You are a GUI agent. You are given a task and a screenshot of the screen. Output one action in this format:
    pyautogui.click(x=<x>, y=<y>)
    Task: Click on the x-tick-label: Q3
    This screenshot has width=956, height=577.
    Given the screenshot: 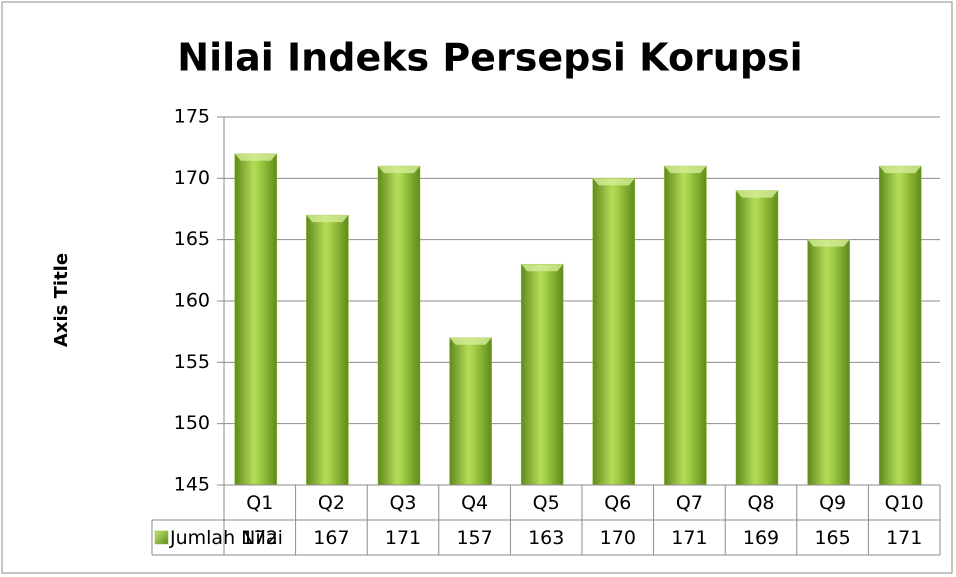 What is the action you would take?
    pyautogui.click(x=402, y=503)
    